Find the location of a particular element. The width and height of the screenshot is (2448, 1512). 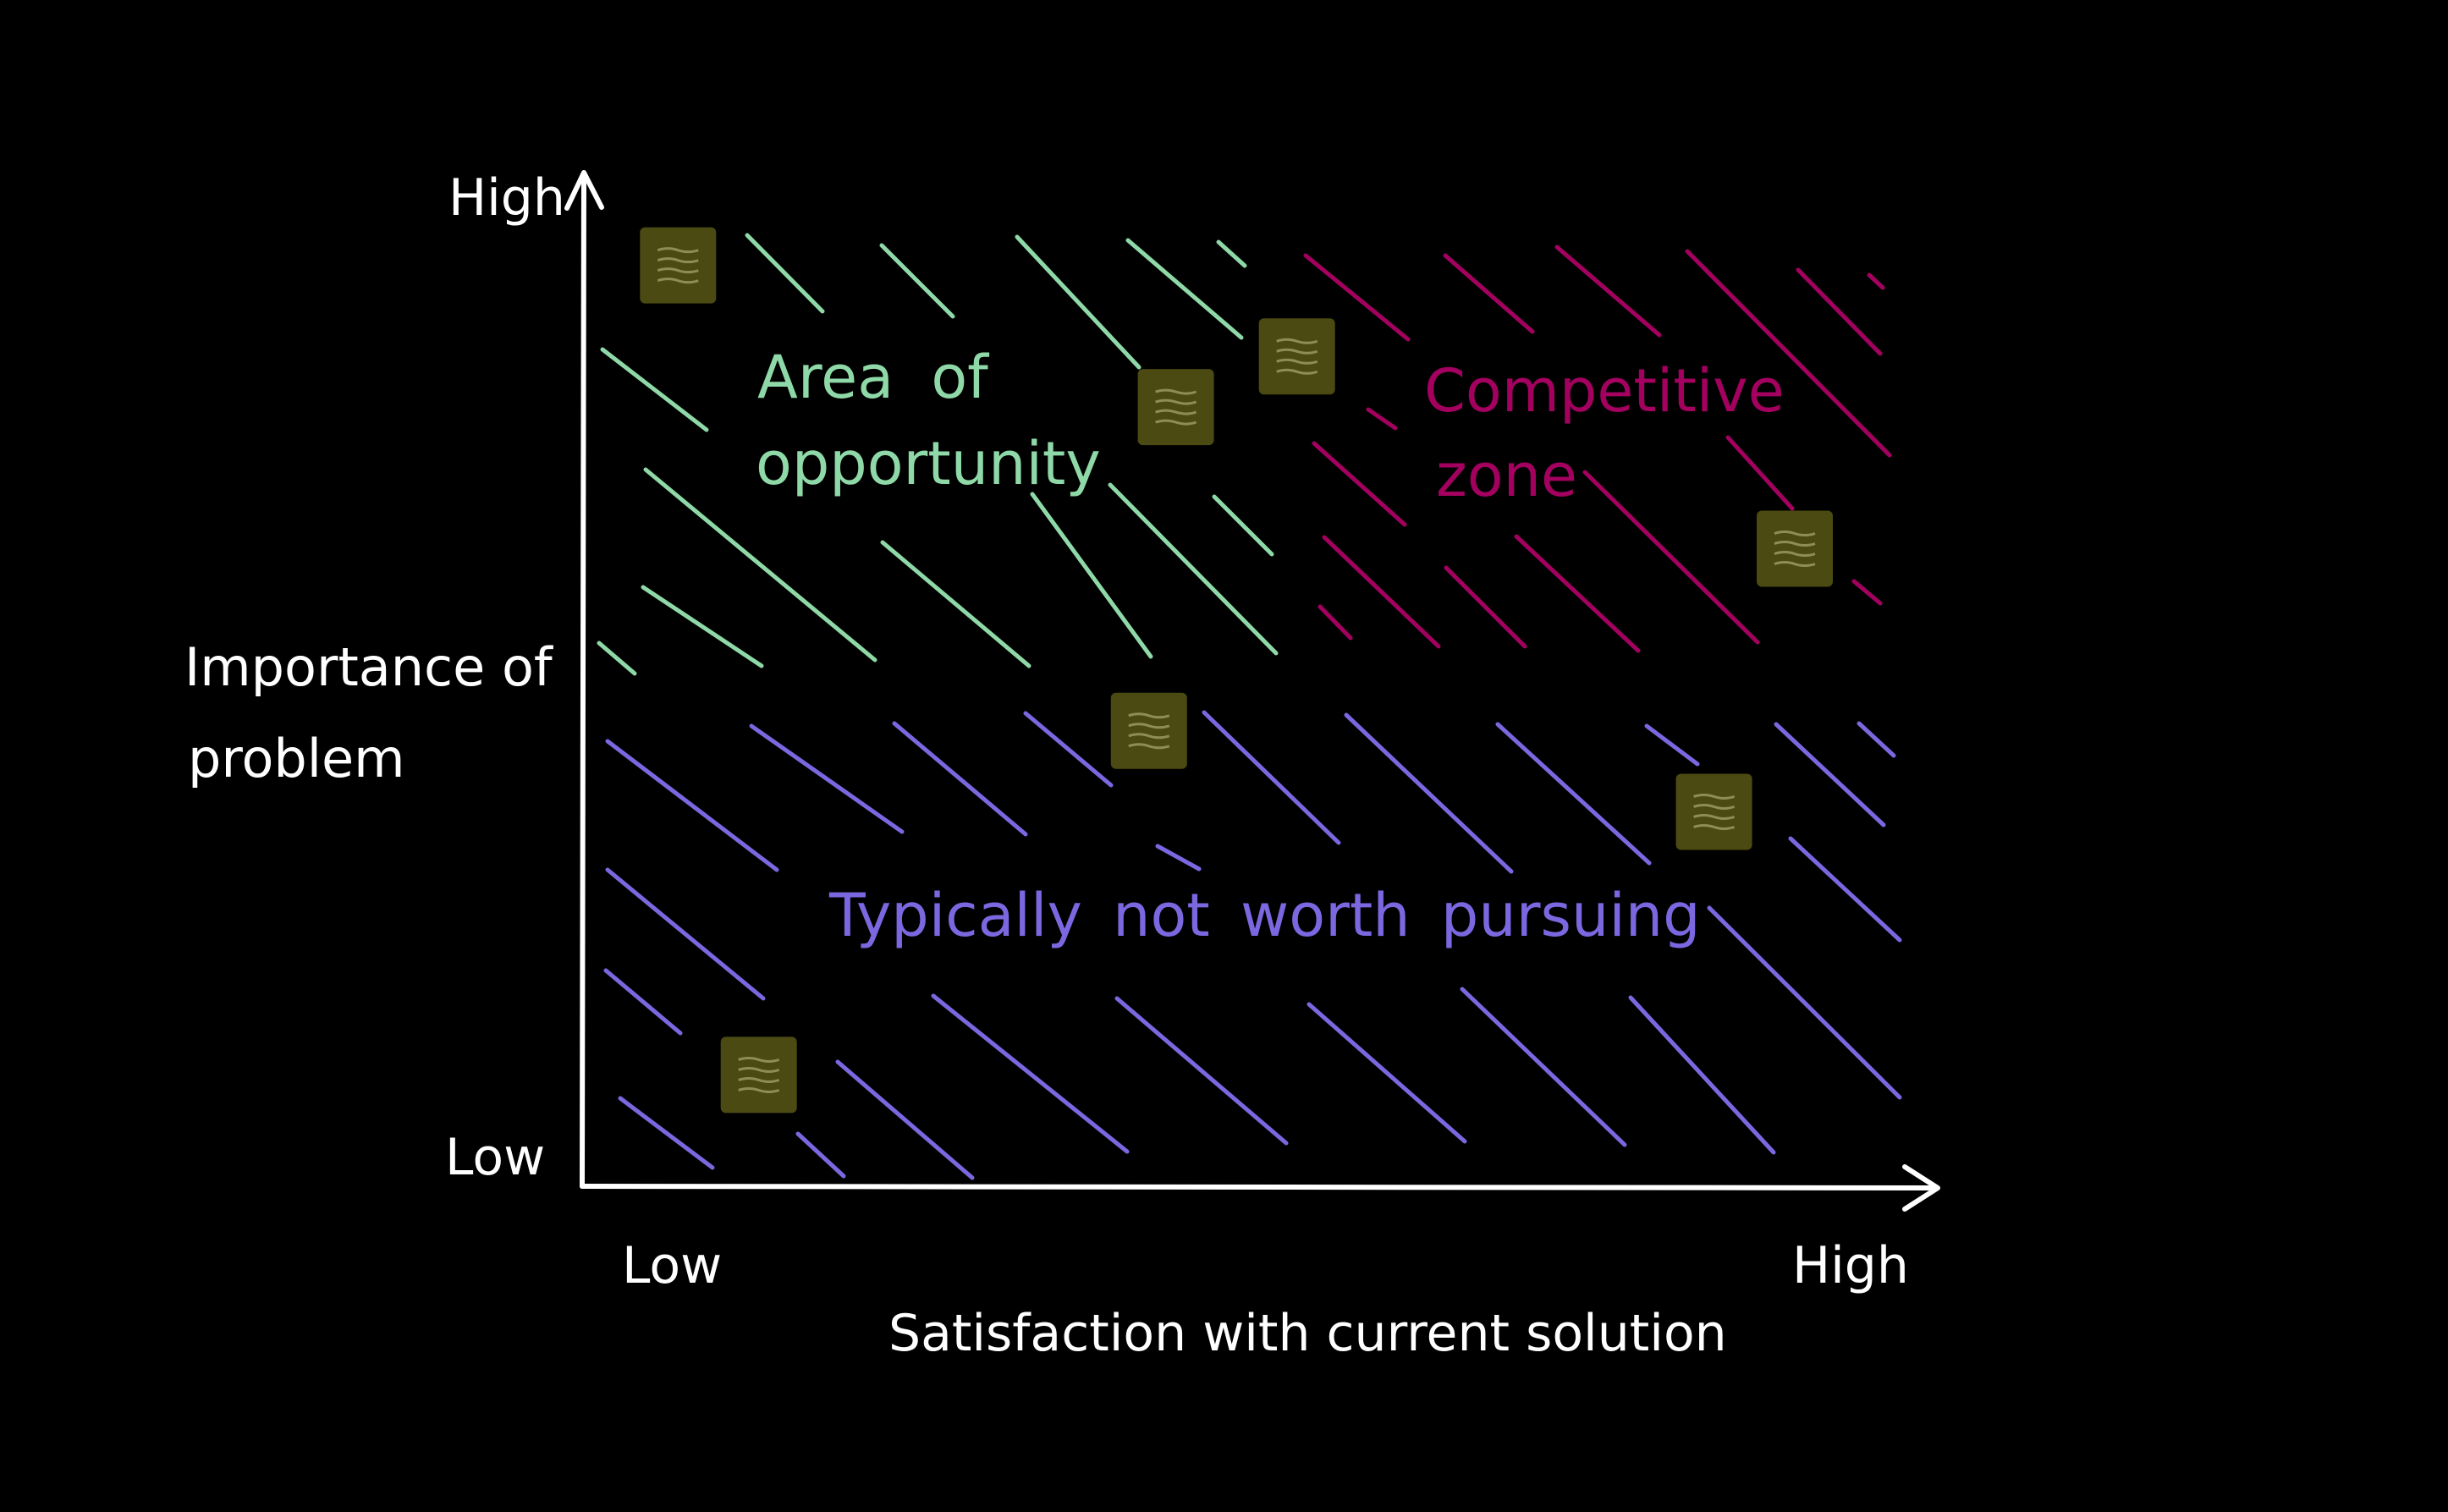

opportunity-hatching is located at coordinates (938, 455).